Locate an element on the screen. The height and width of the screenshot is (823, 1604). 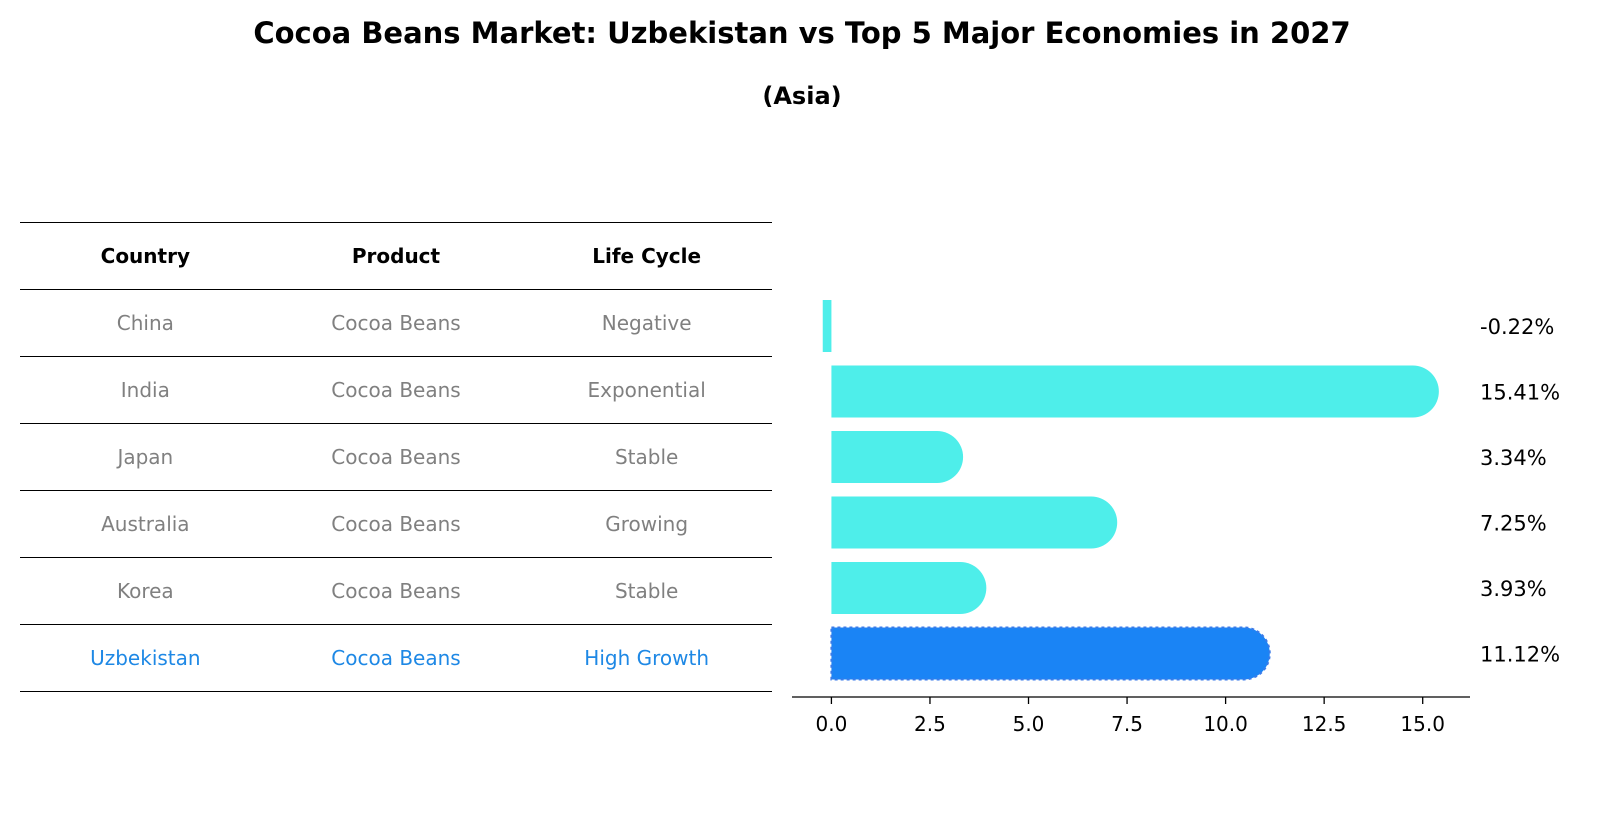
x-tick-label: 0.0 is located at coordinates (832, 724).